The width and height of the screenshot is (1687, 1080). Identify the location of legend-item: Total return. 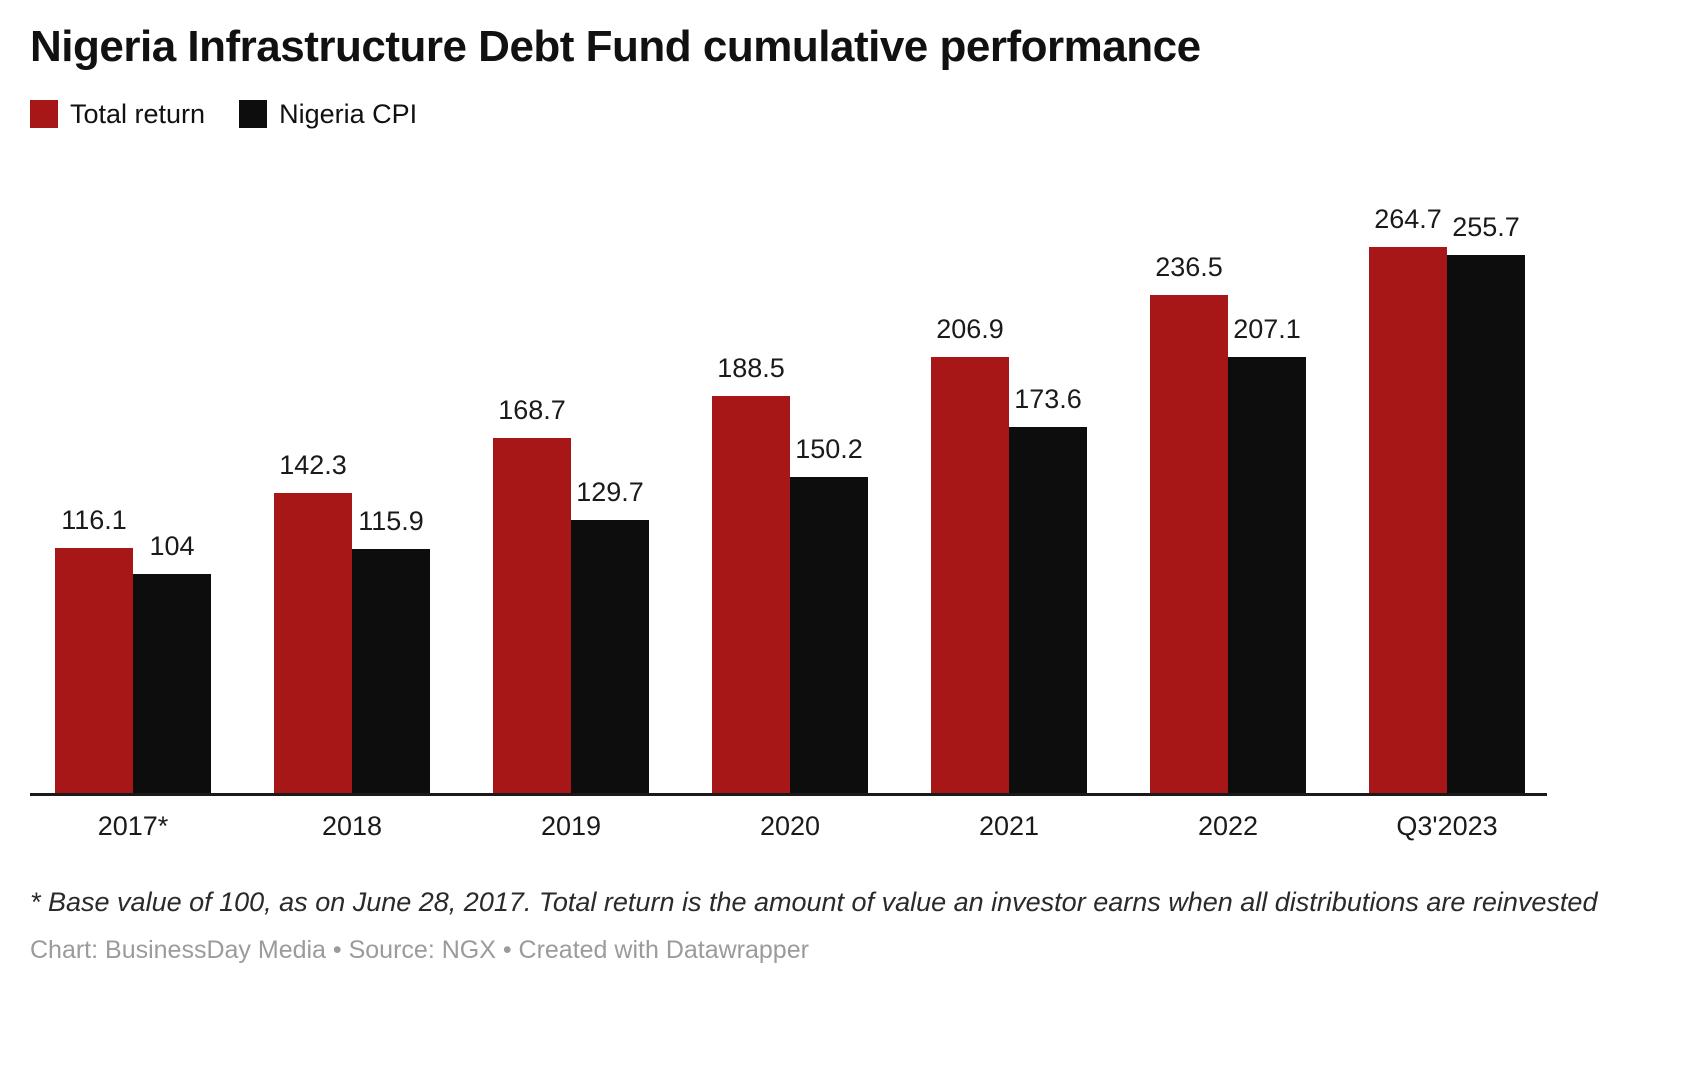
(117, 114).